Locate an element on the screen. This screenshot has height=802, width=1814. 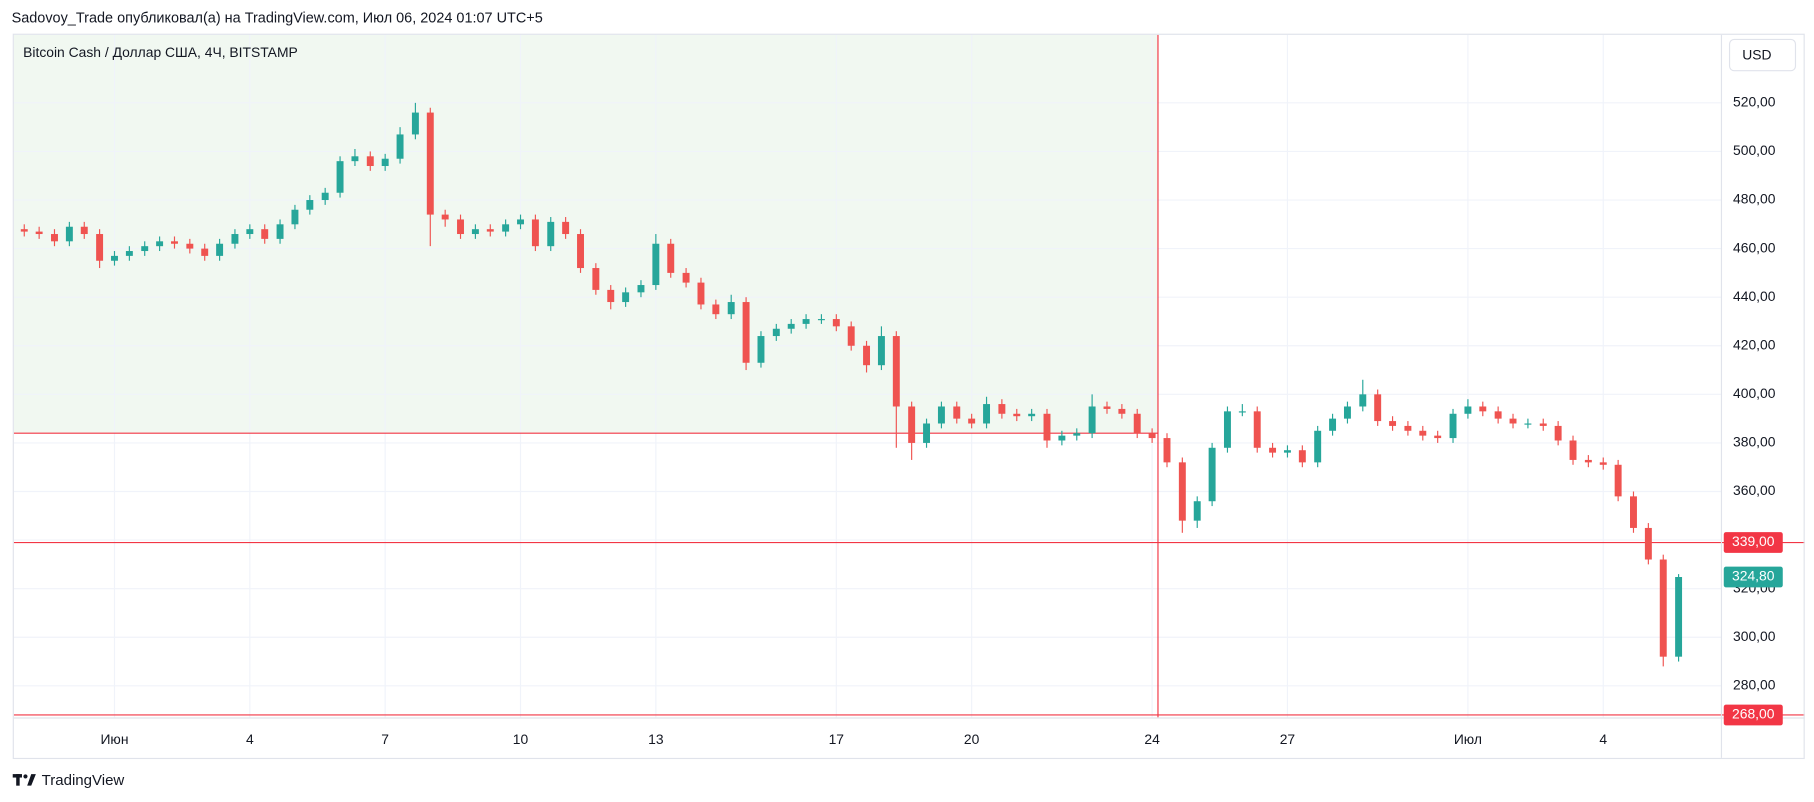
y-tick-label: 280,00 is located at coordinates (1754, 685).